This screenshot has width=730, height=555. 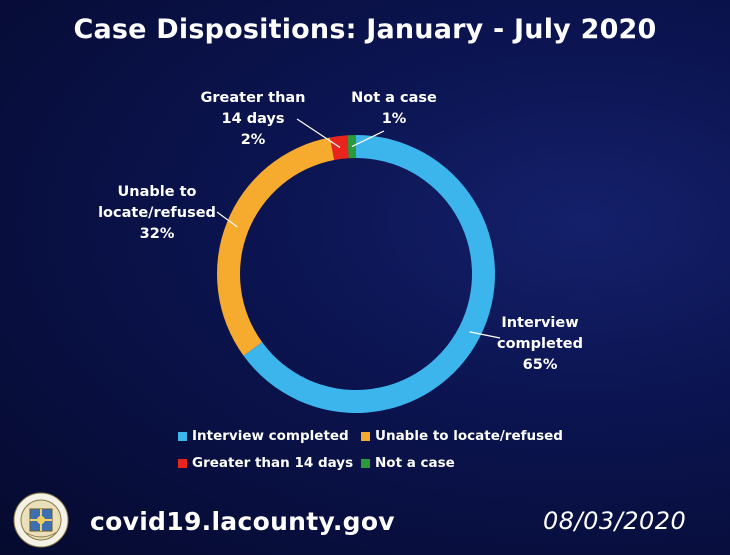 I want to click on slice-label-not-a-case: Not a case 1%, so click(x=394, y=109).